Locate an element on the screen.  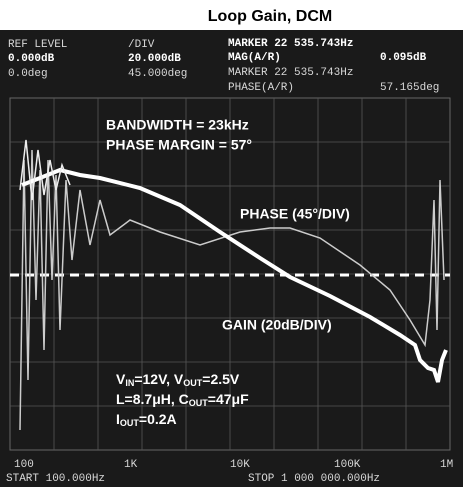
header-value: 57.165deg is located at coordinates (409, 88).